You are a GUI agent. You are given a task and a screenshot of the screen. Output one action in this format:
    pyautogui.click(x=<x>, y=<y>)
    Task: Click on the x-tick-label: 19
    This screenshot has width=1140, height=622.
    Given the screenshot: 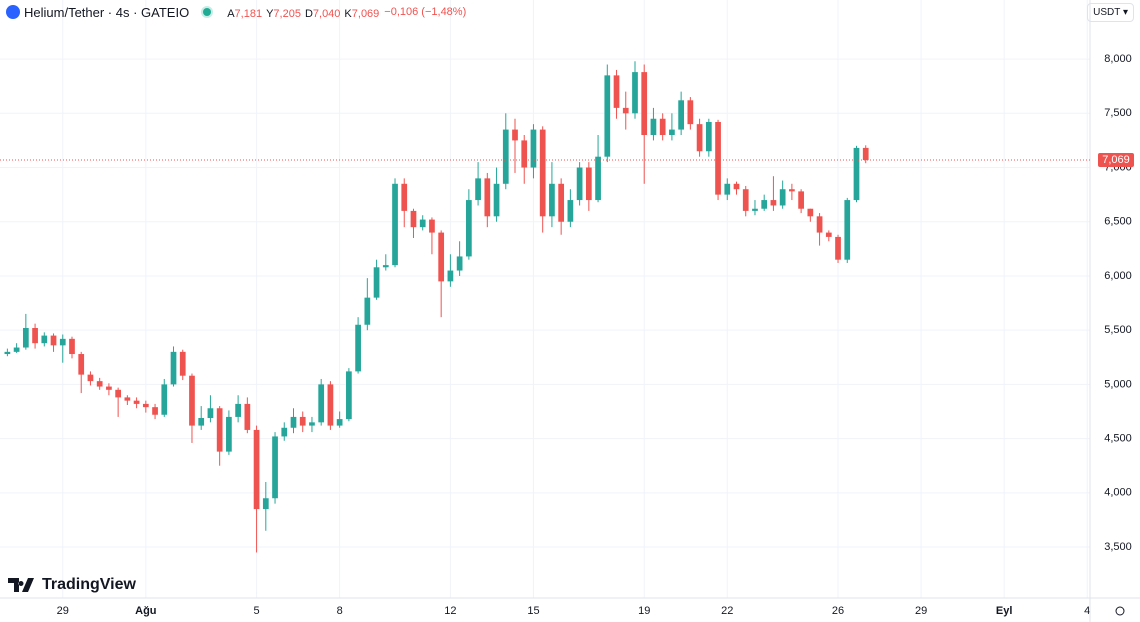 What is the action you would take?
    pyautogui.click(x=644, y=611)
    